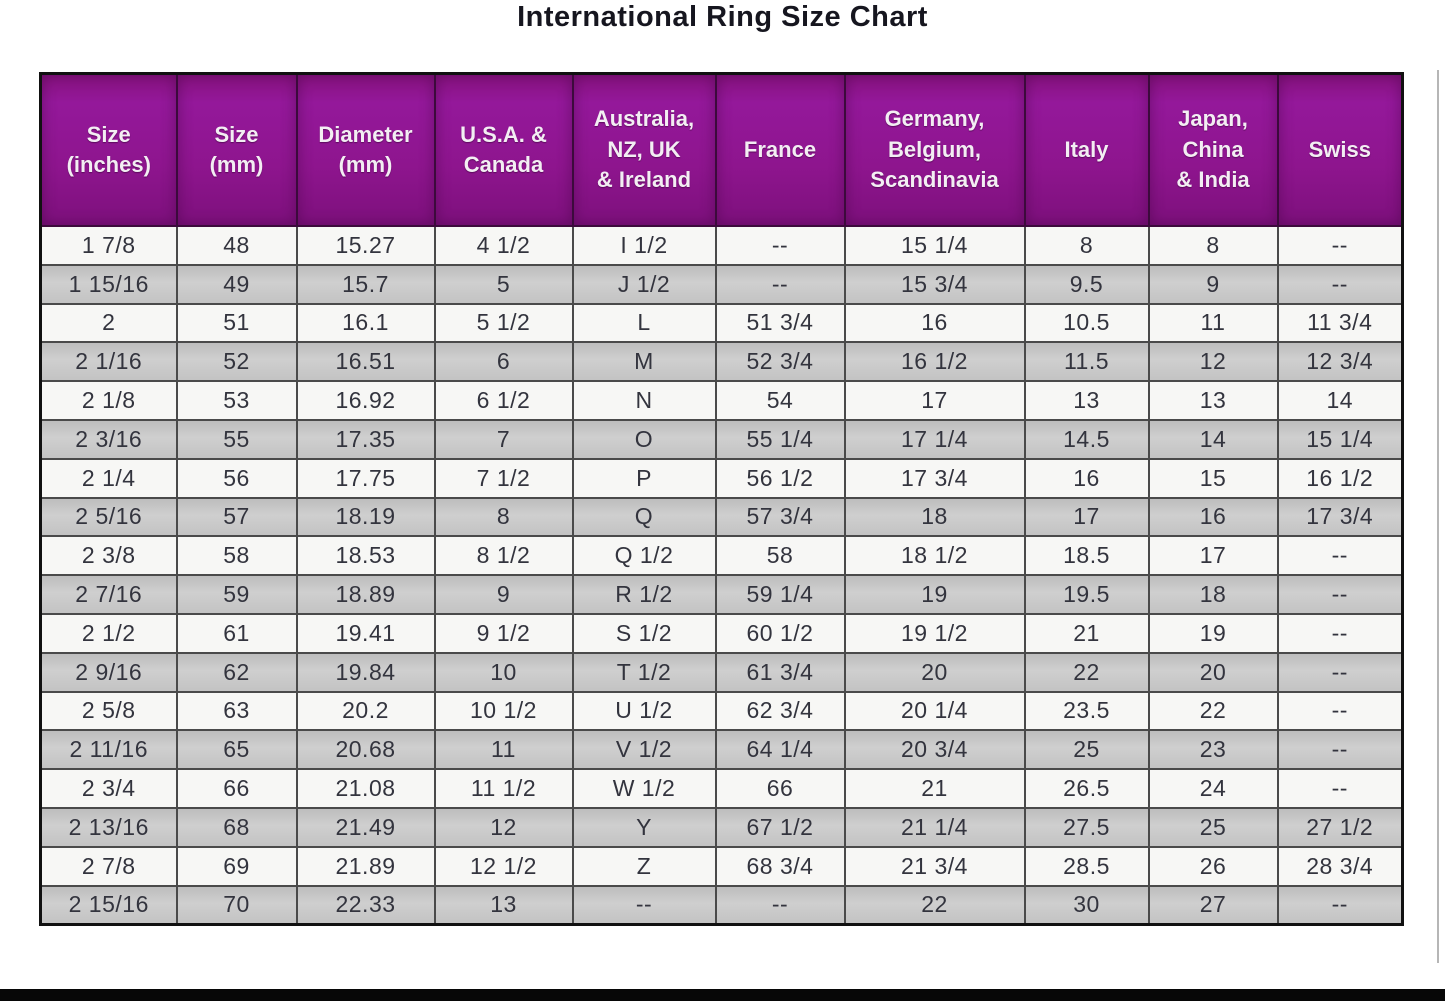 This screenshot has width=1445, height=1001. I want to click on table-cell: 2 5/8, so click(108, 711).